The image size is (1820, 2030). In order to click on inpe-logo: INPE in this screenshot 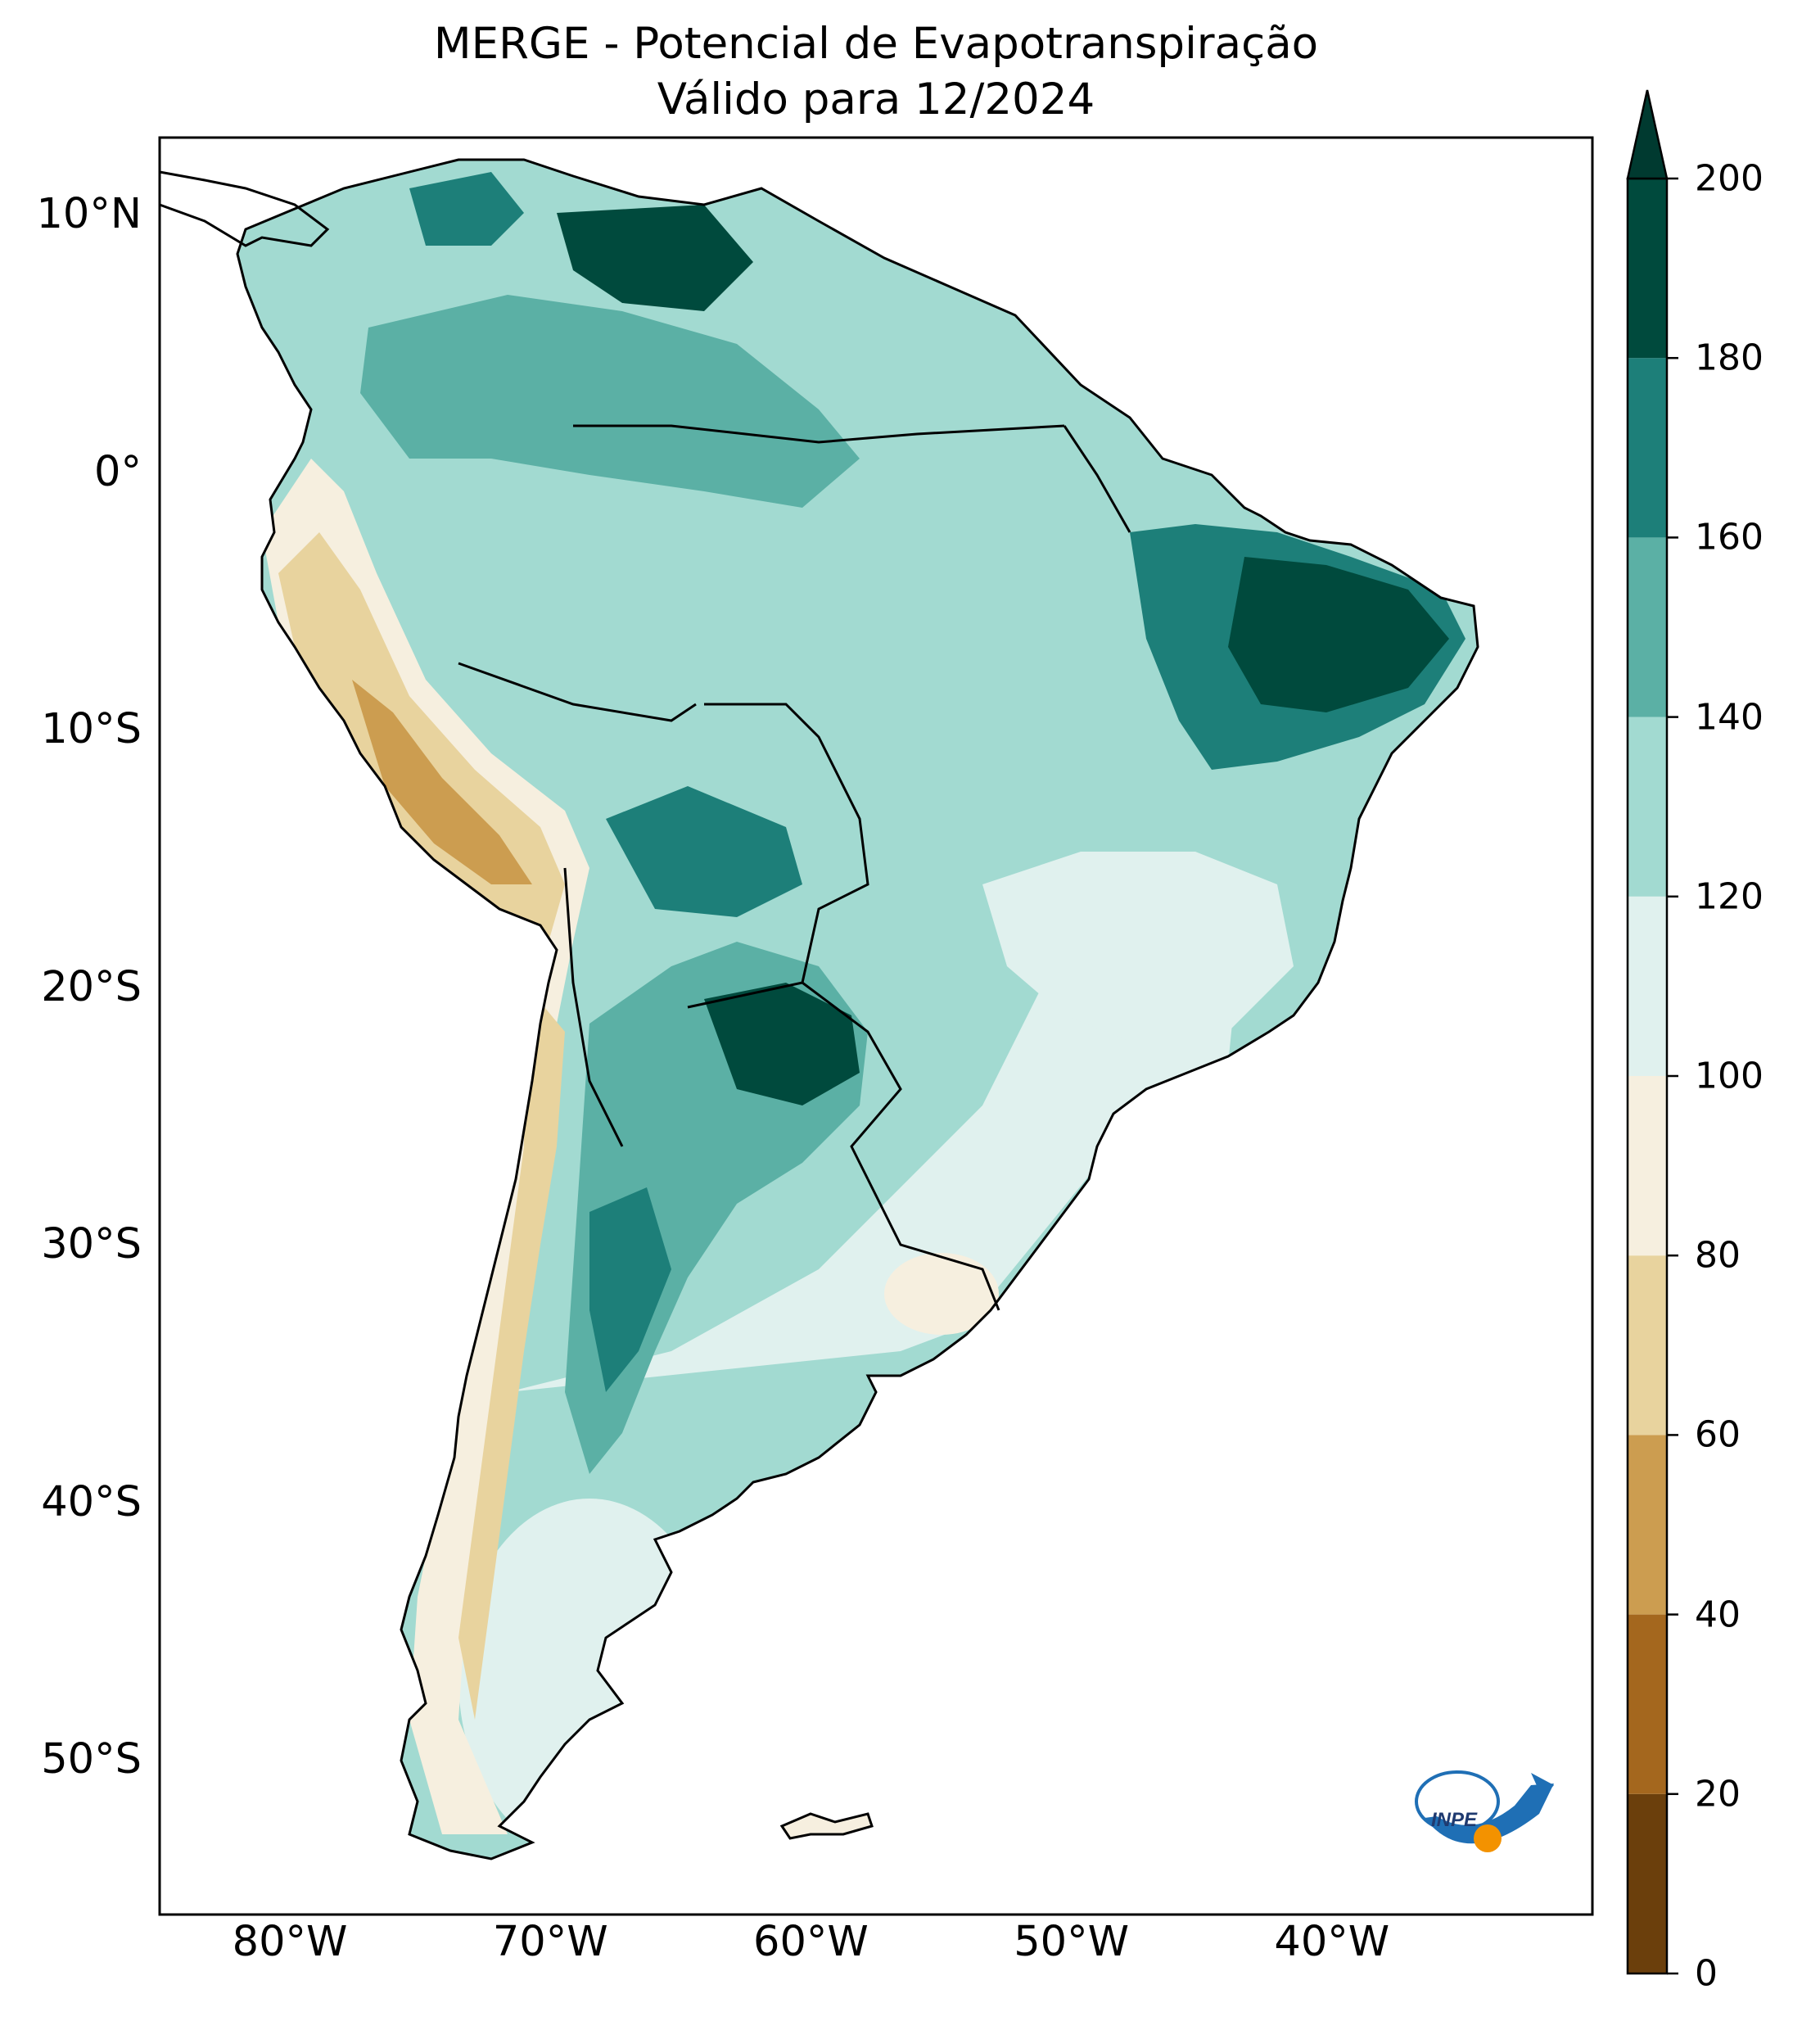, I will do `click(1484, 1811)`.